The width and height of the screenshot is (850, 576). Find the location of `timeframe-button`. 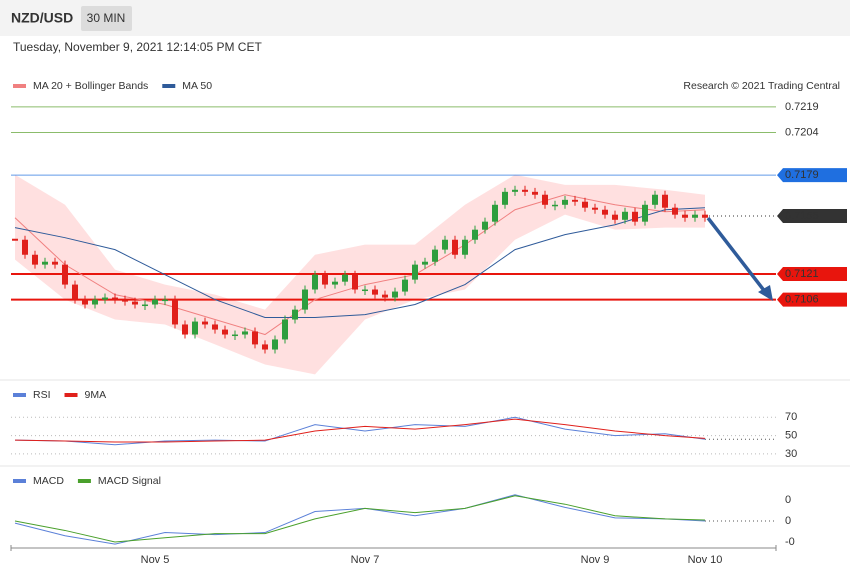

timeframe-button is located at coordinates (106, 18).